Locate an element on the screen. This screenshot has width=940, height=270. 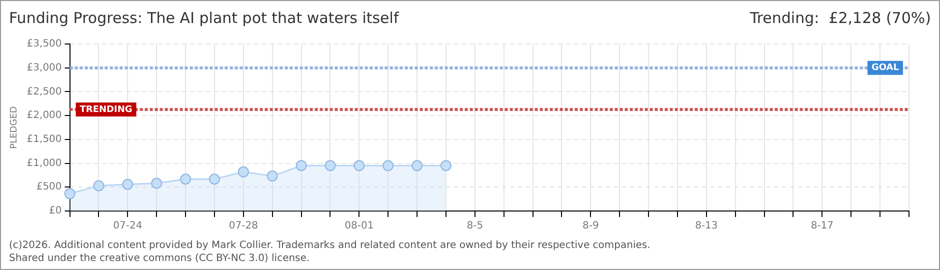
x-tick-label: 07-28 is located at coordinates (243, 226).